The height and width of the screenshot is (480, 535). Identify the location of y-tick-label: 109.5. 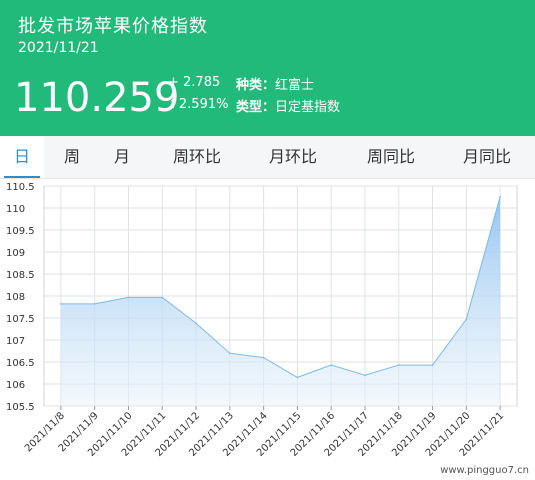
(20, 231).